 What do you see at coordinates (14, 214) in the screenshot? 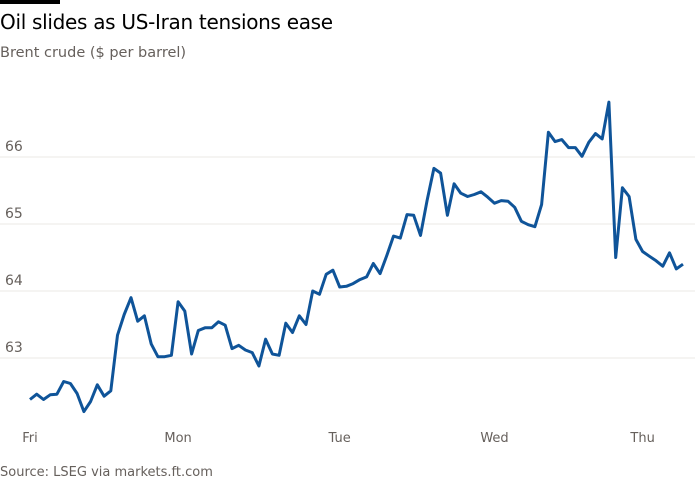
I see `y-tick-label: 65` at bounding box center [14, 214].